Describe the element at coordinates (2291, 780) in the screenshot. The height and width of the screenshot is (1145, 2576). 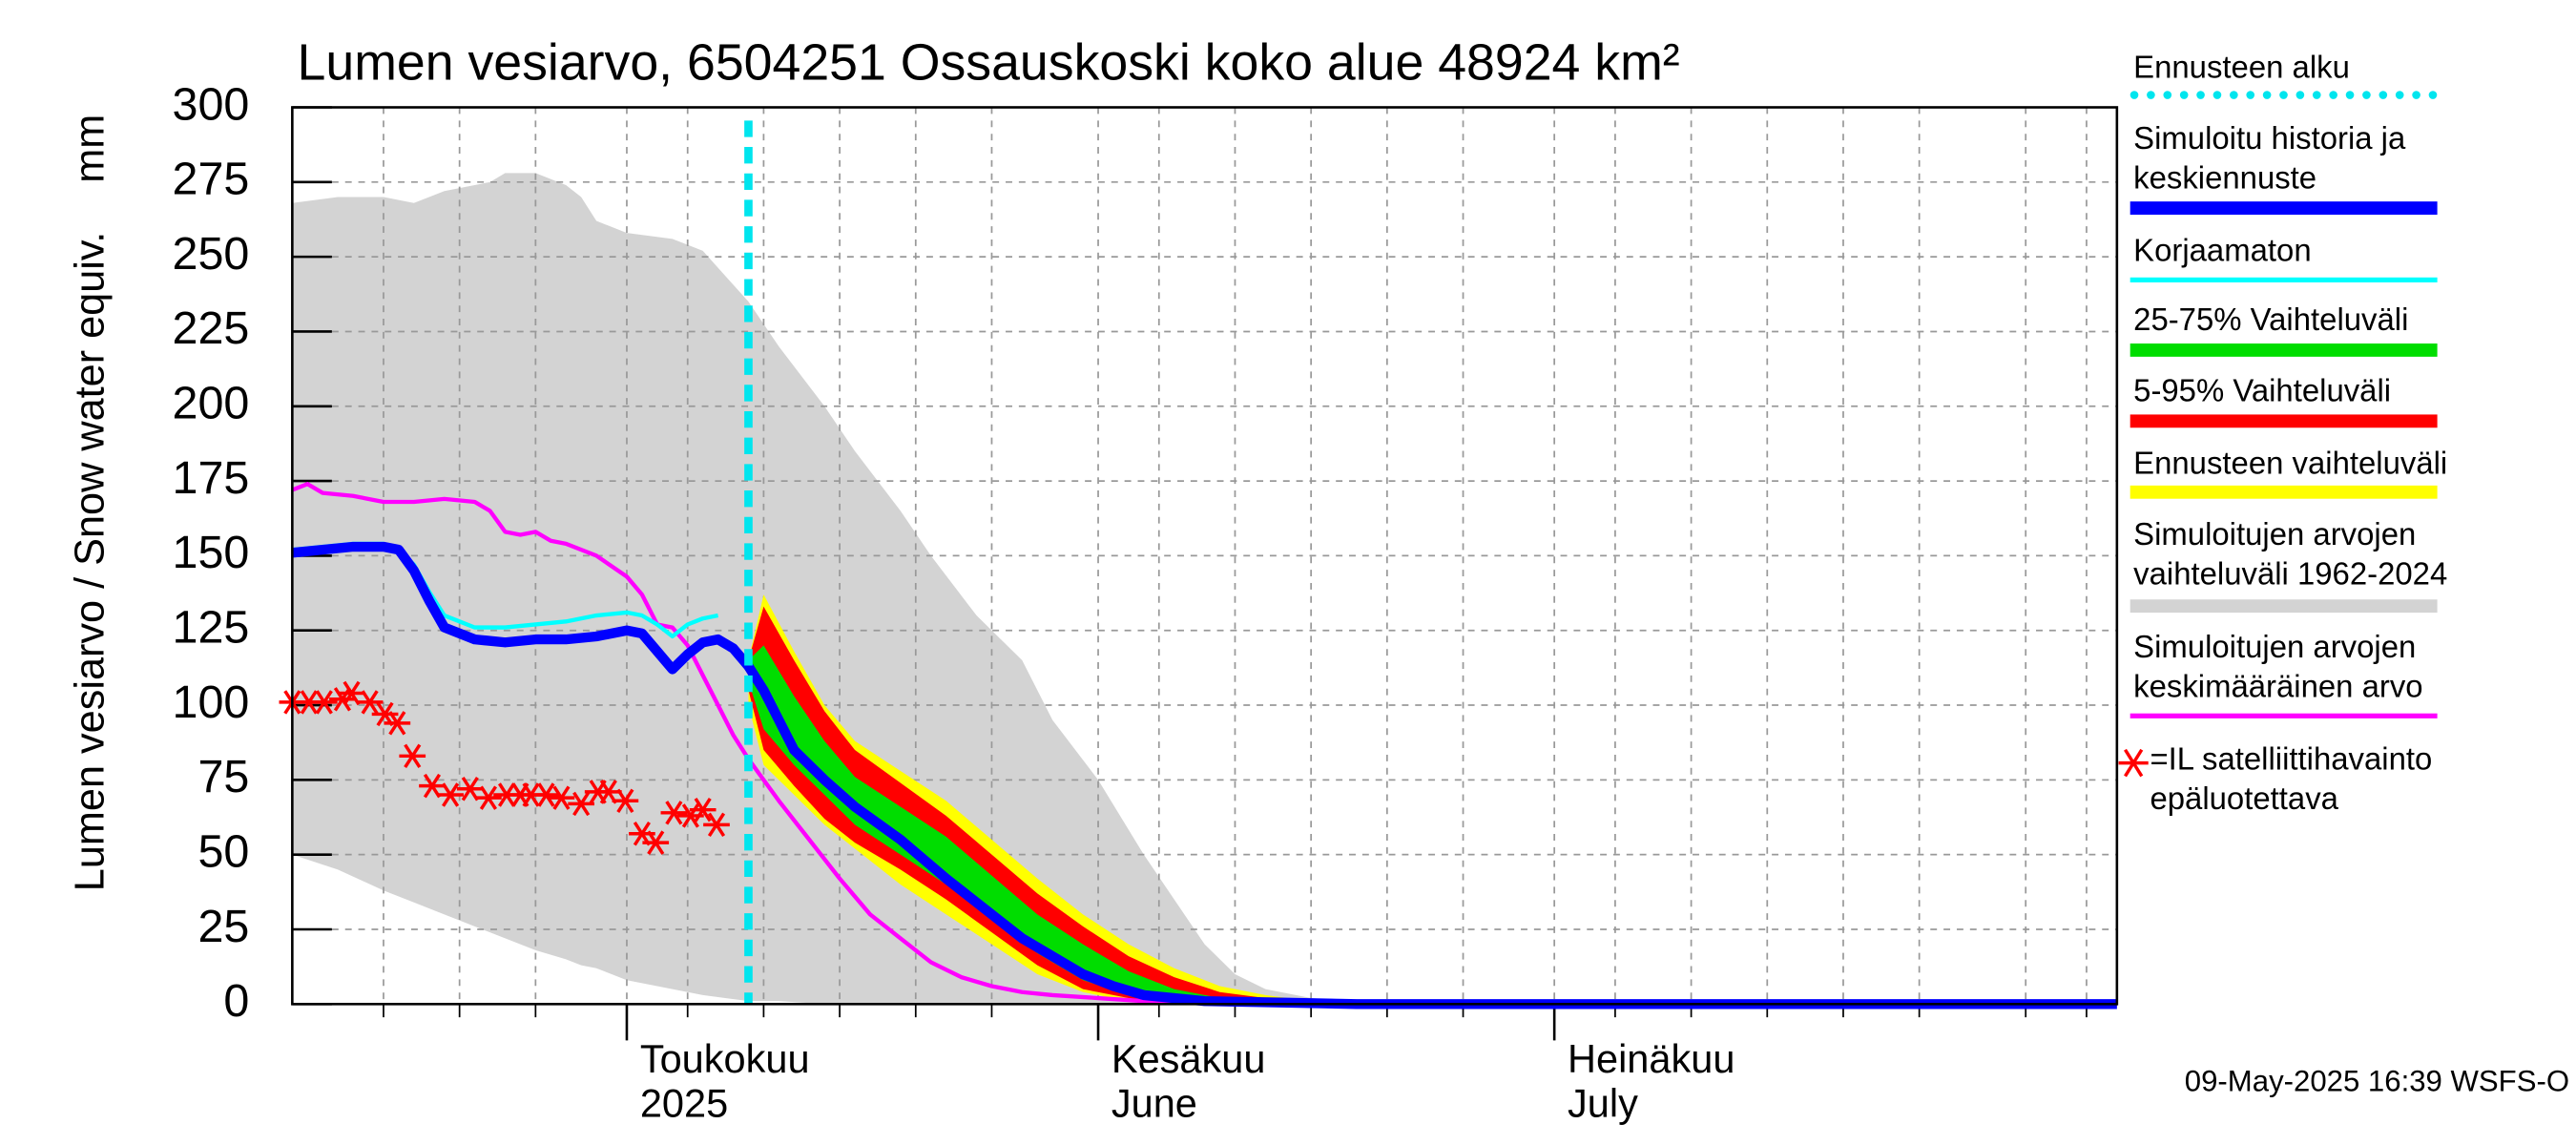
I see `legend-label: =IL satelliittihavainto epäluotettava` at that location.